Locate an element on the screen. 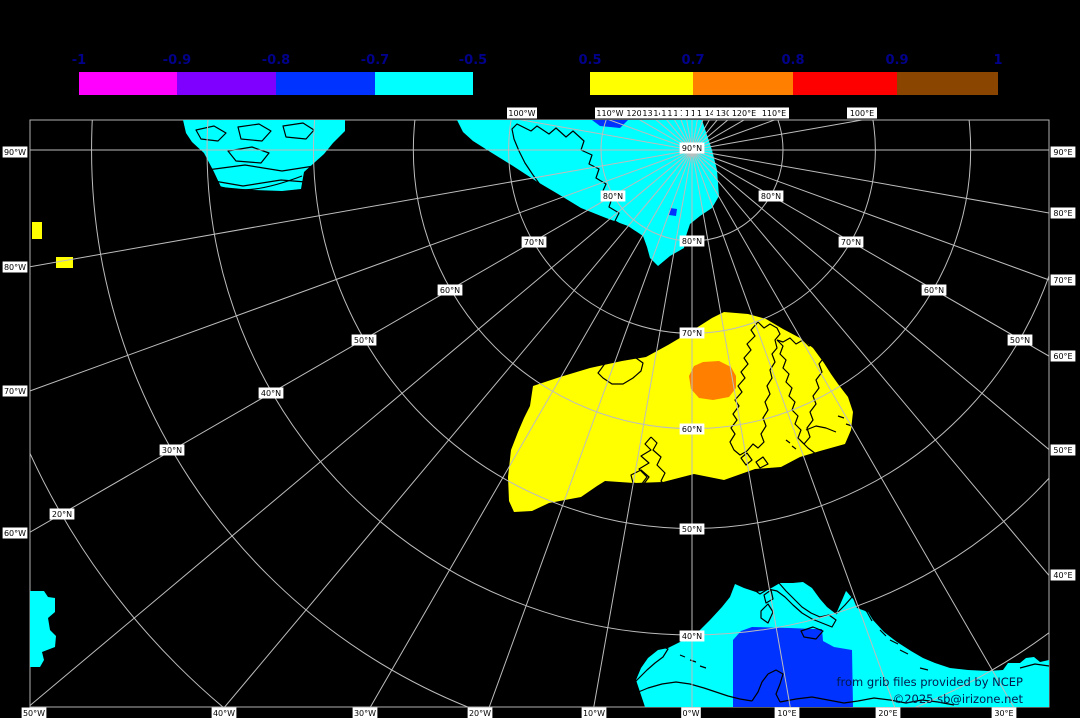 The height and width of the screenshot is (718, 1080). map-label-chip: 110°W is located at coordinates (609, 113).